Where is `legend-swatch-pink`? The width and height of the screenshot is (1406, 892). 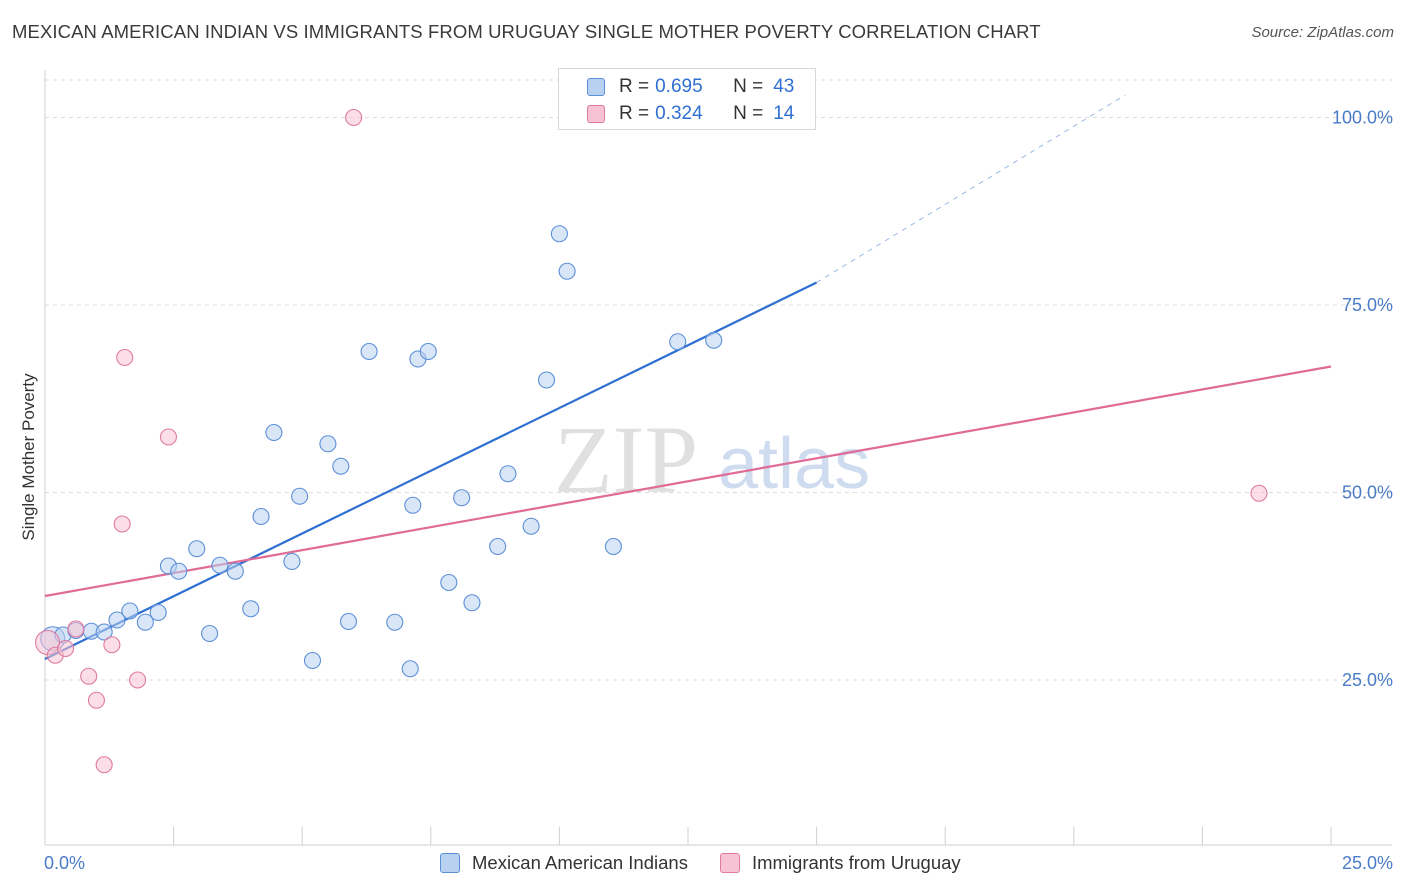 legend-swatch-pink is located at coordinates (596, 114).